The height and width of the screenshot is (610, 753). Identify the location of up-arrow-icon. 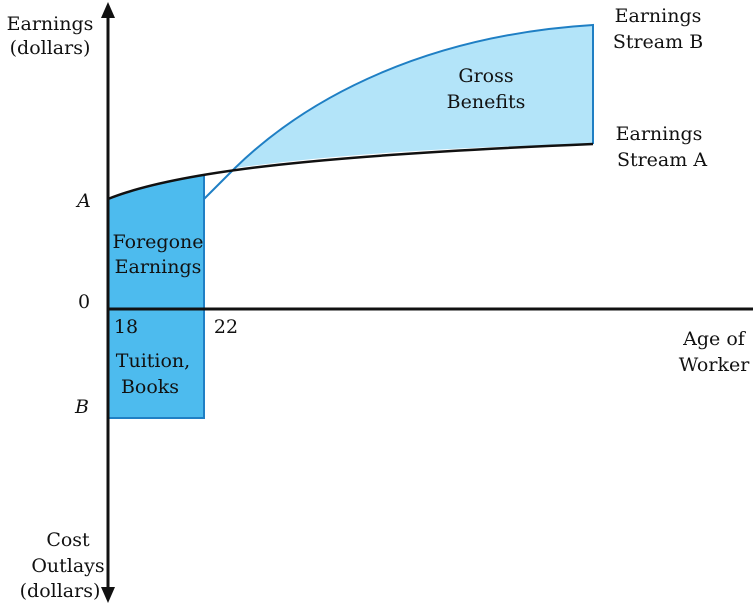
(108, 10).